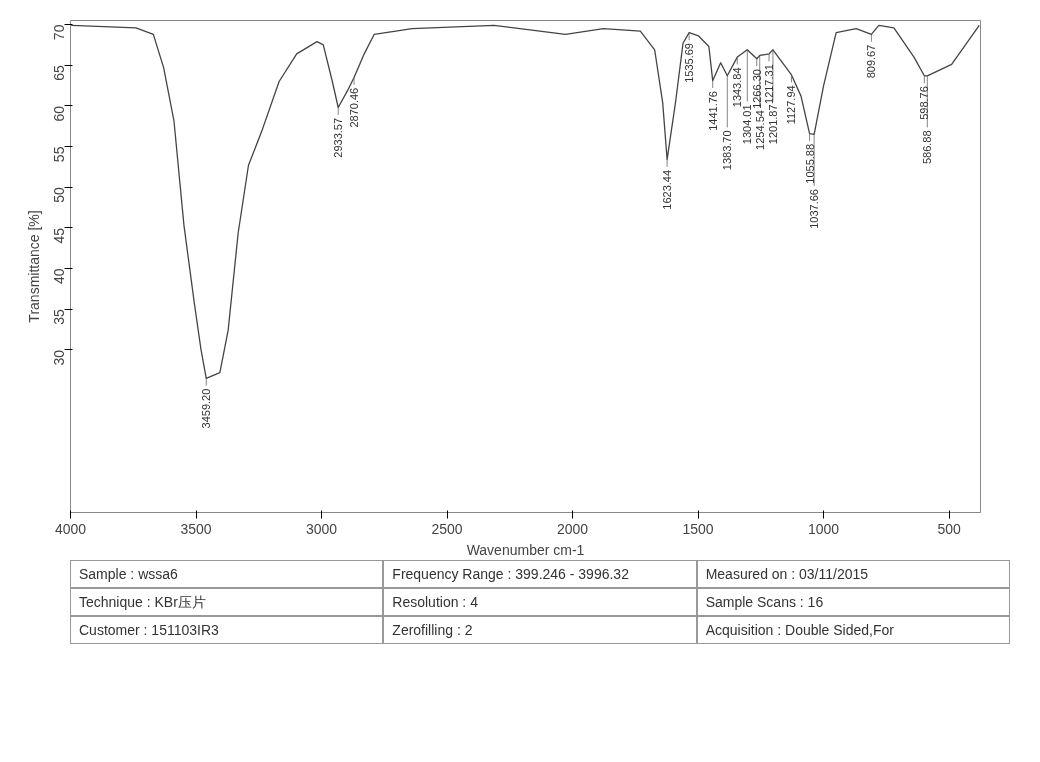 Image resolution: width=1040 pixels, height=762 pixels. What do you see at coordinates (227, 630) in the screenshot?
I see `text: Customer : 151103IR3` at bounding box center [227, 630].